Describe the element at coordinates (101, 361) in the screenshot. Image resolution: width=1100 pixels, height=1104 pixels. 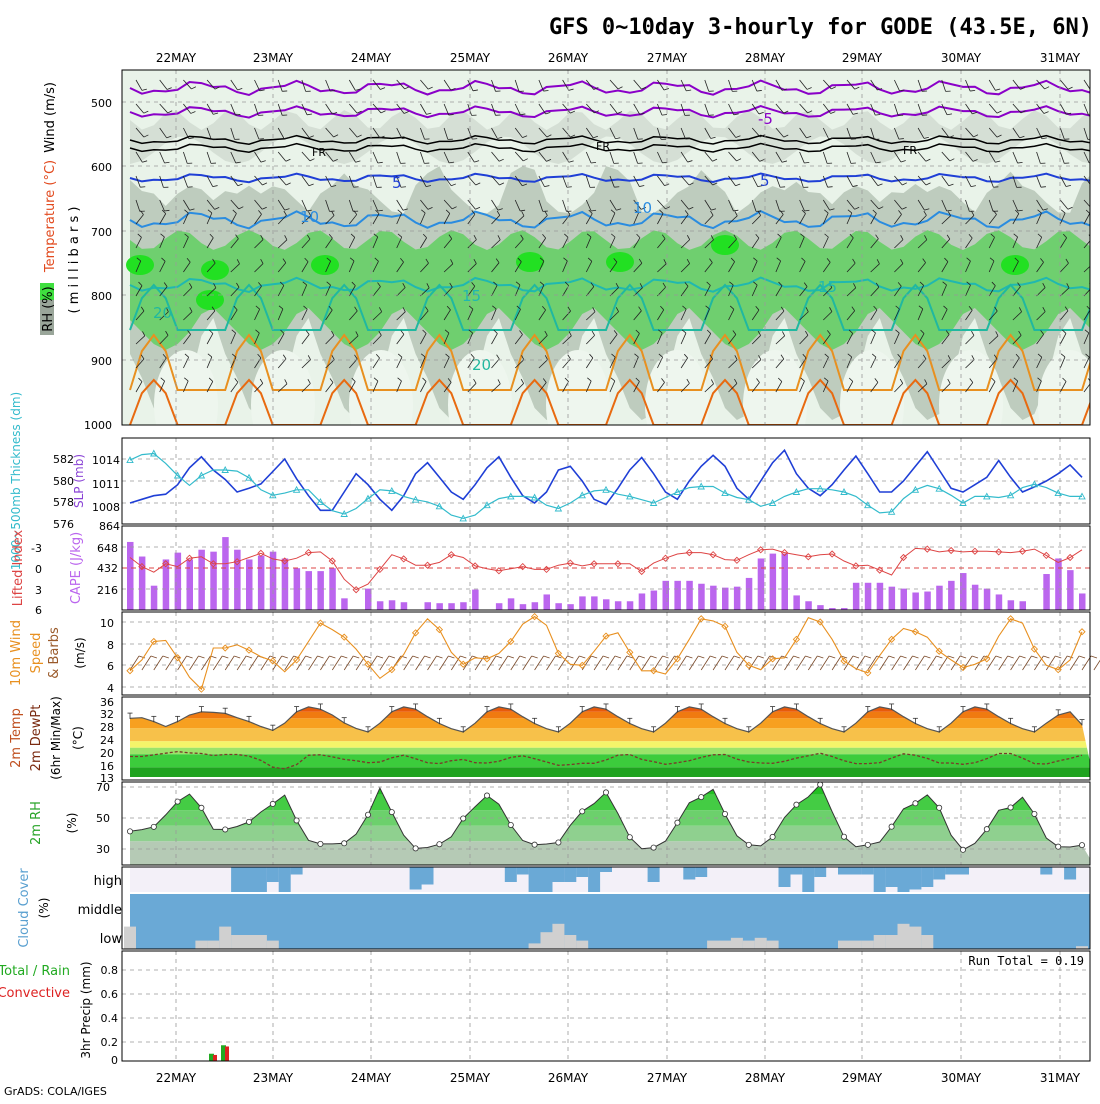
I see `pressure-tick: 900` at that location.